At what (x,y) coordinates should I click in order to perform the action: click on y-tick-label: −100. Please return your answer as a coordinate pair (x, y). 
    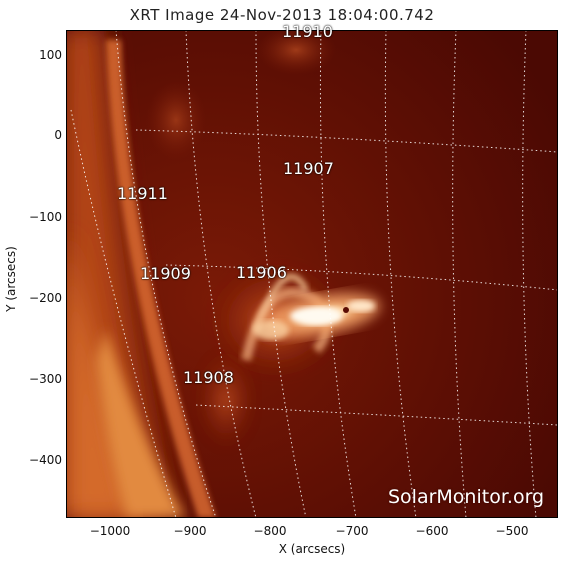
    Looking at the image, I should click on (45, 217).